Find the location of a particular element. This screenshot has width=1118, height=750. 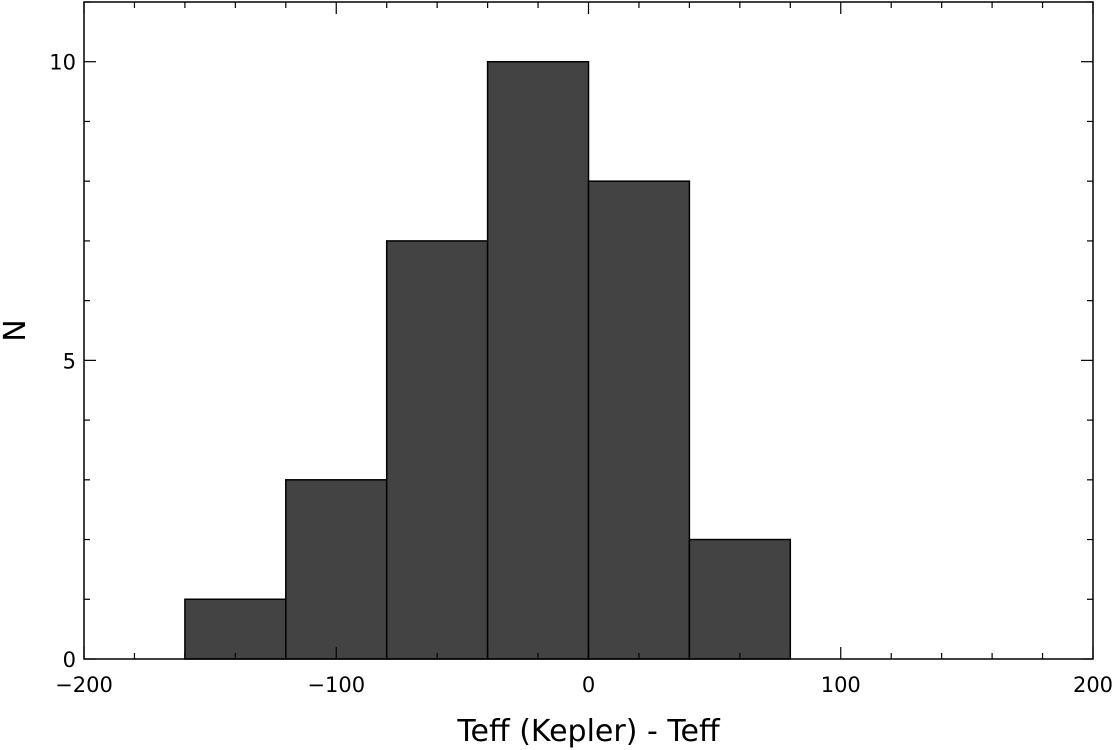

y-tick-label: 0 is located at coordinates (69, 660).